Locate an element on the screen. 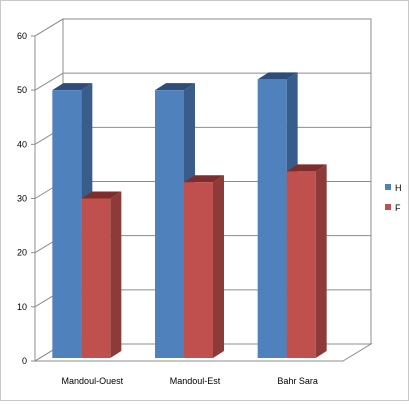 Image resolution: width=409 pixels, height=405 pixels. y-tick-label: 50 is located at coordinates (22, 90).